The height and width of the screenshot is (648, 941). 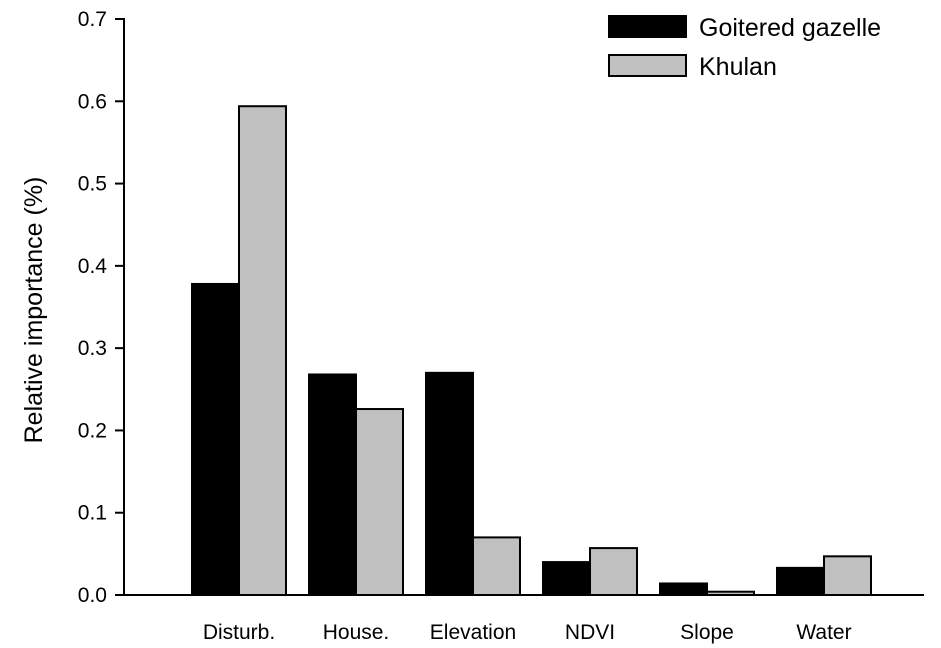 I want to click on y-tick-label: 0.1, so click(x=92, y=513).